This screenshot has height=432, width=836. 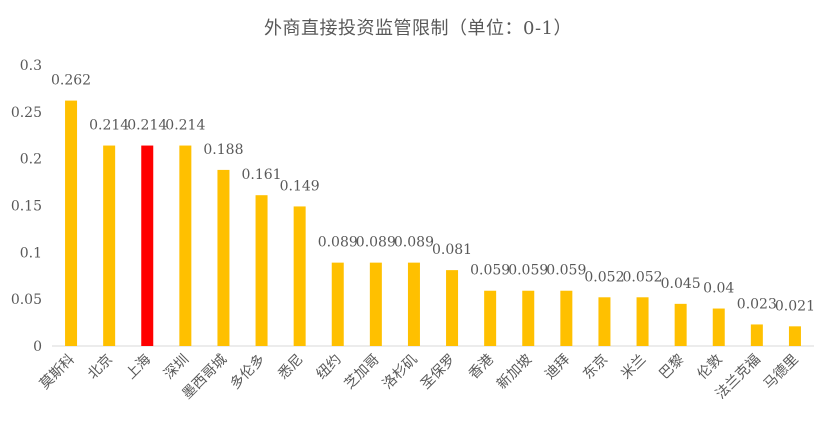 What do you see at coordinates (595, 367) in the screenshot?
I see `category-label: 东京` at bounding box center [595, 367].